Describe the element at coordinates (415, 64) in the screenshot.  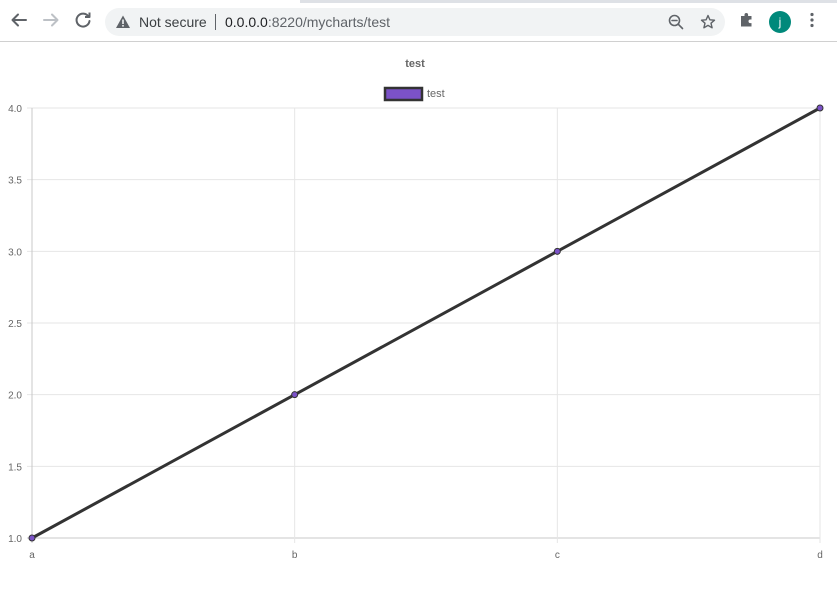
I see `chart-title: test` at that location.